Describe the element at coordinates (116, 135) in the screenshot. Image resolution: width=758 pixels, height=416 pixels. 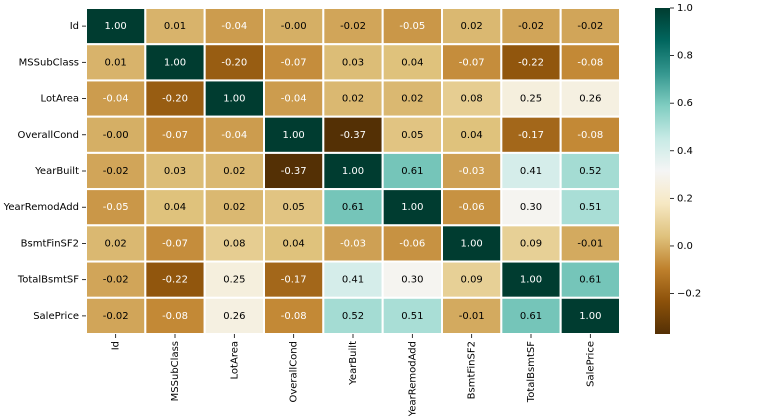
I see `cell-label: -0.00` at that location.